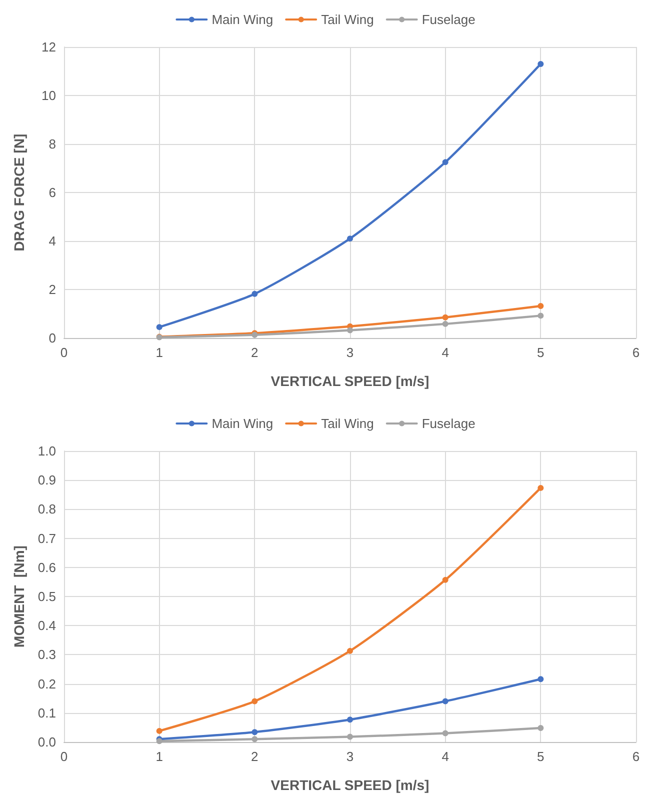 Image resolution: width=651 pixels, height=809 pixels. I want to click on y-tick-label: 1.0, so click(47, 451).